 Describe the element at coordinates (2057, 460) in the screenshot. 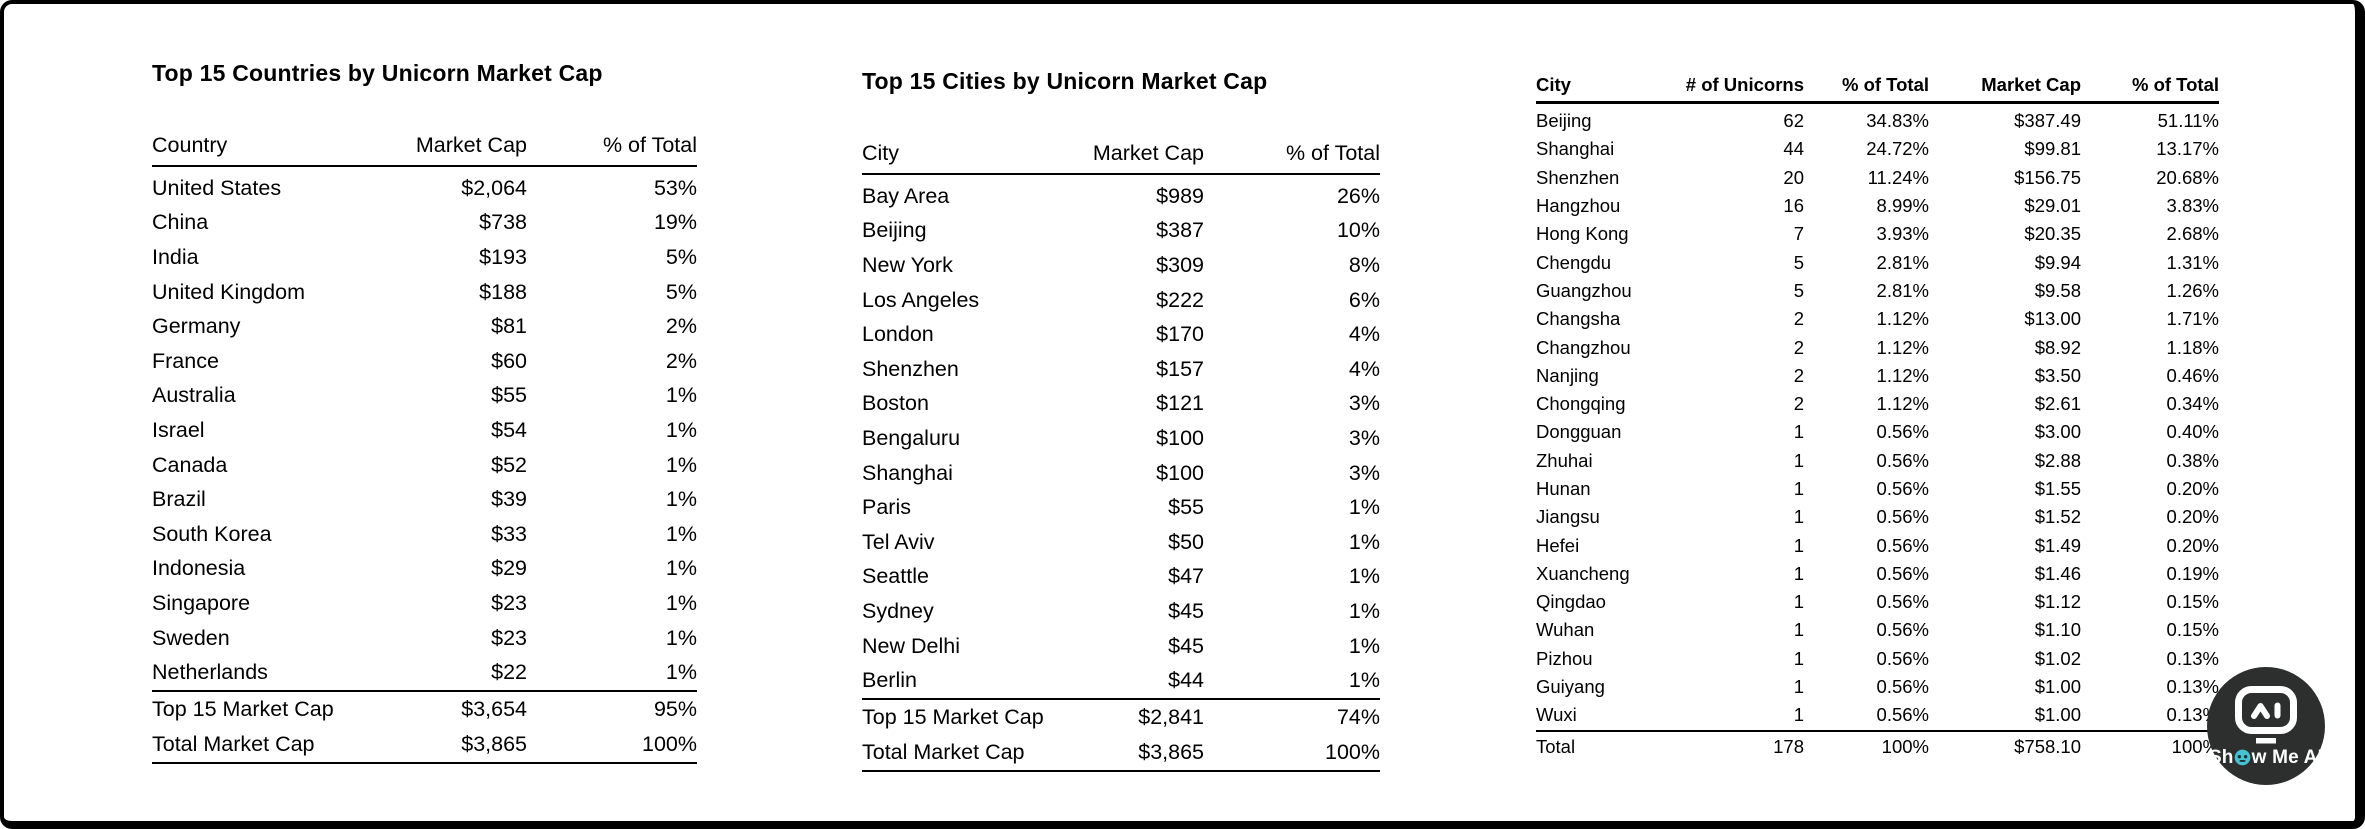

I see `table-cell: $2.88` at that location.